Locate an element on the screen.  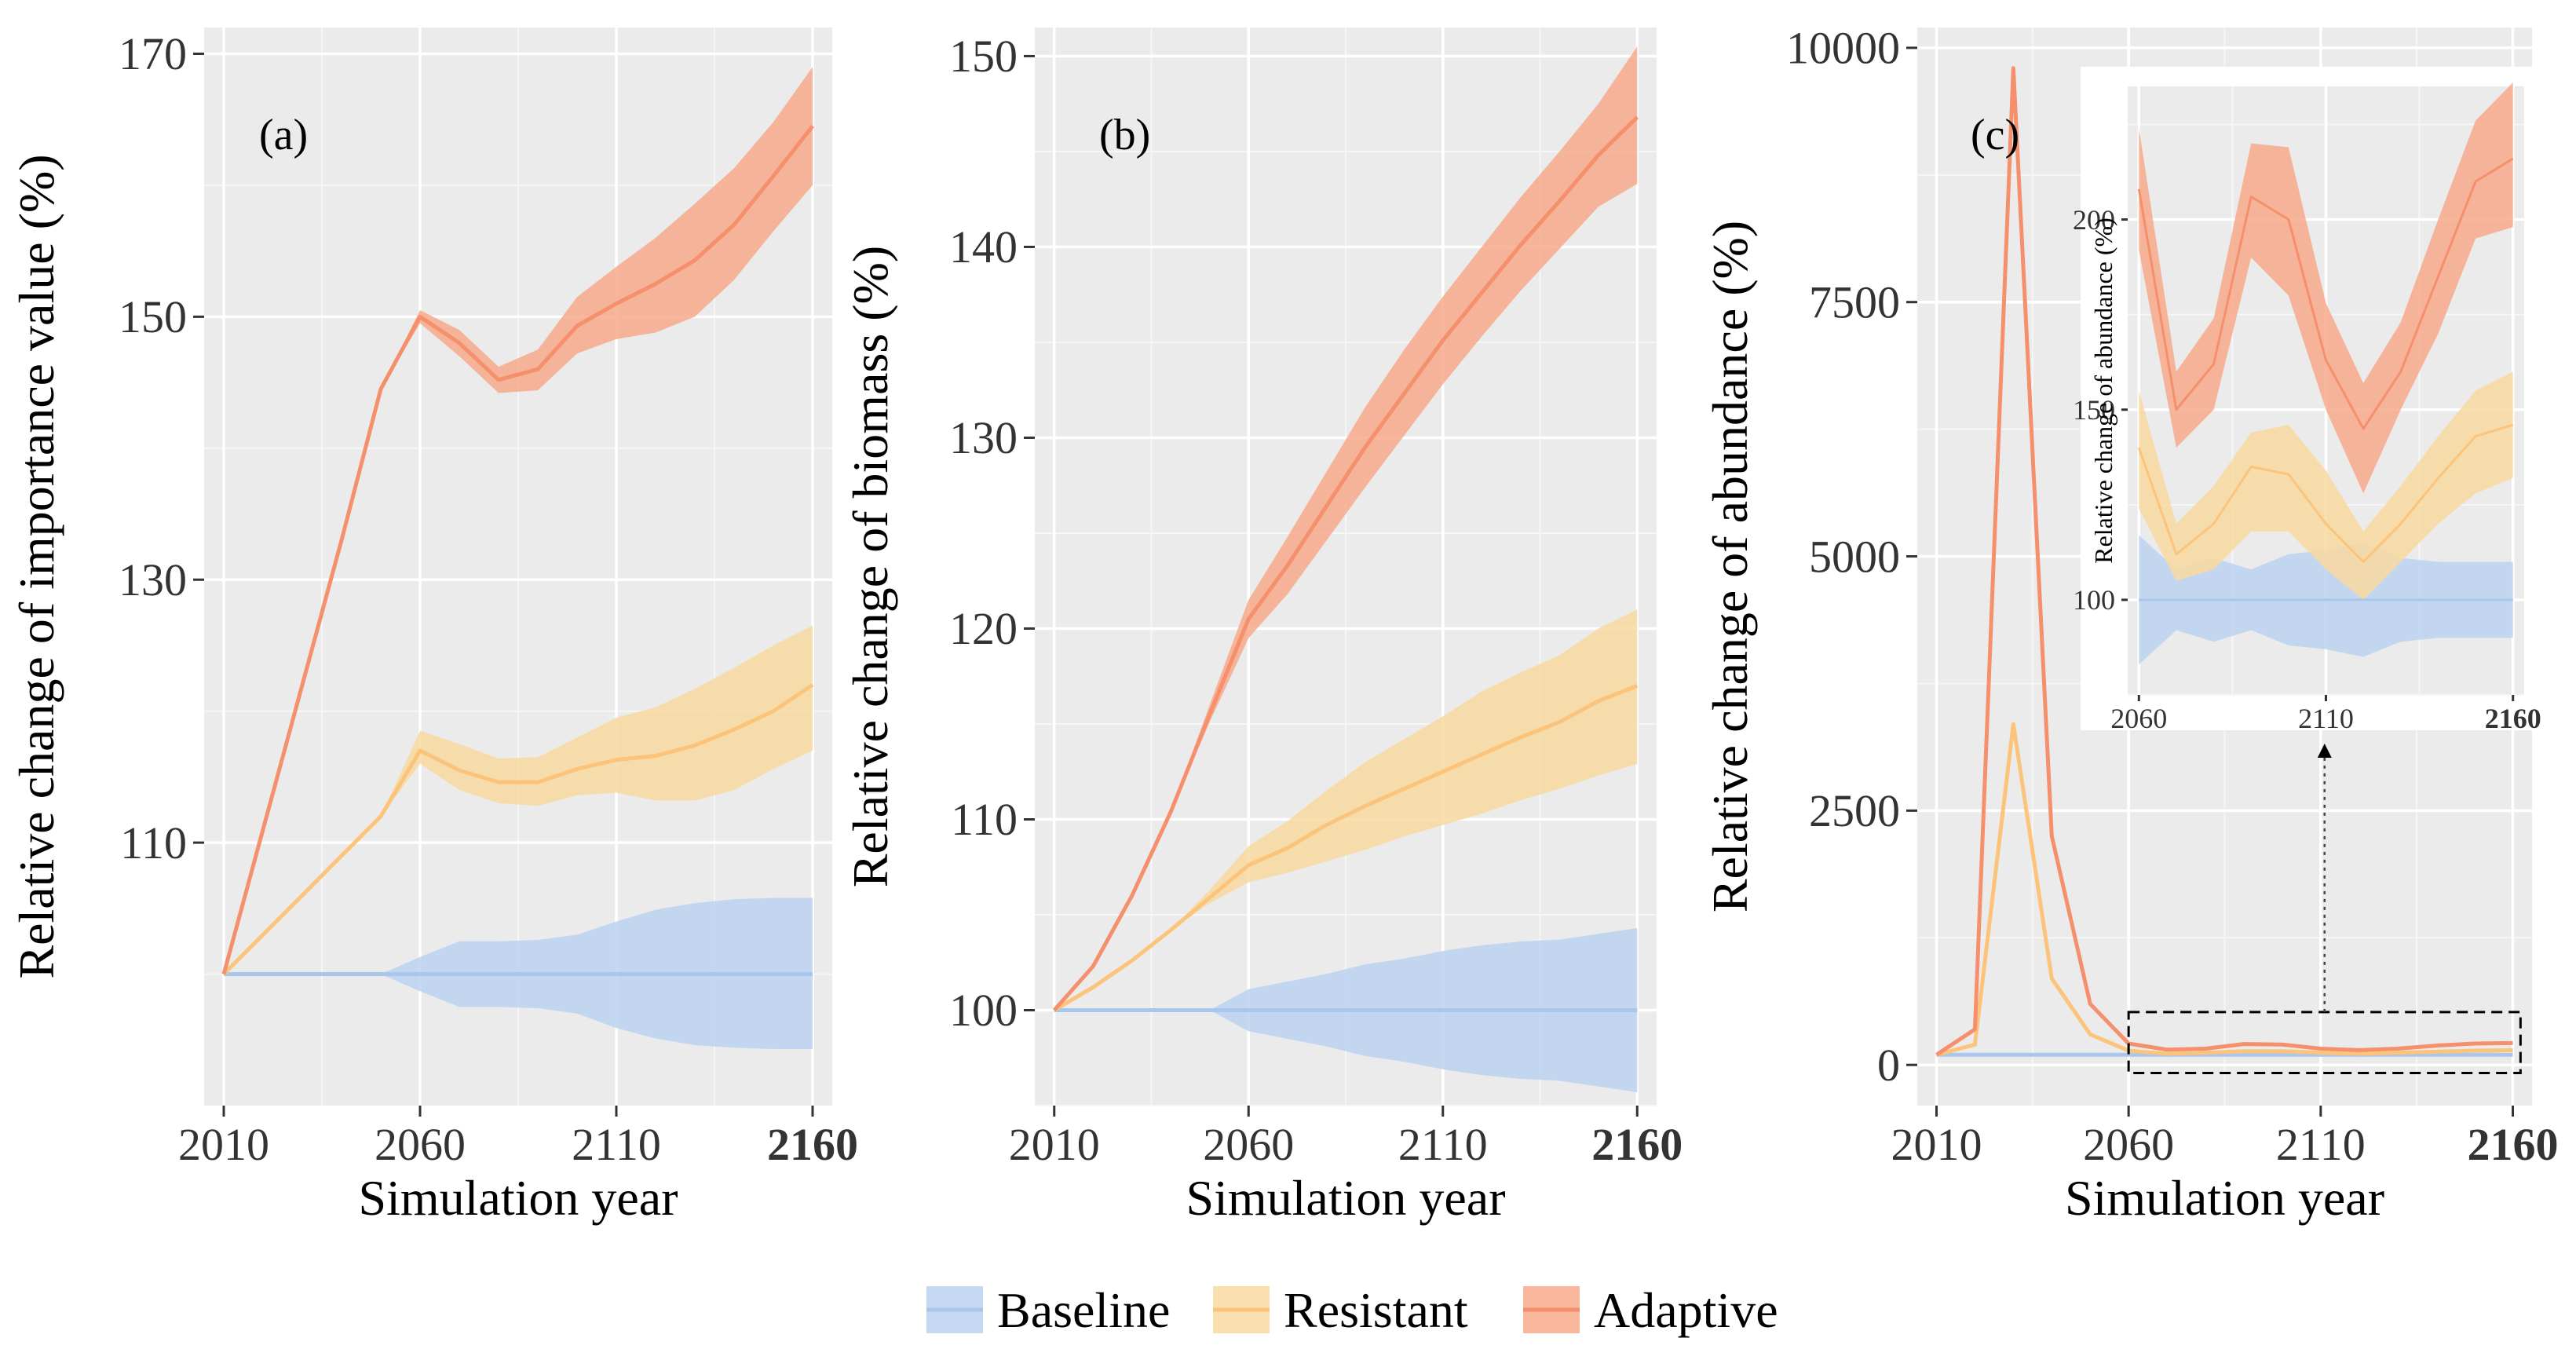
panel-a-x-tick-label: 2110 is located at coordinates (616, 1144).